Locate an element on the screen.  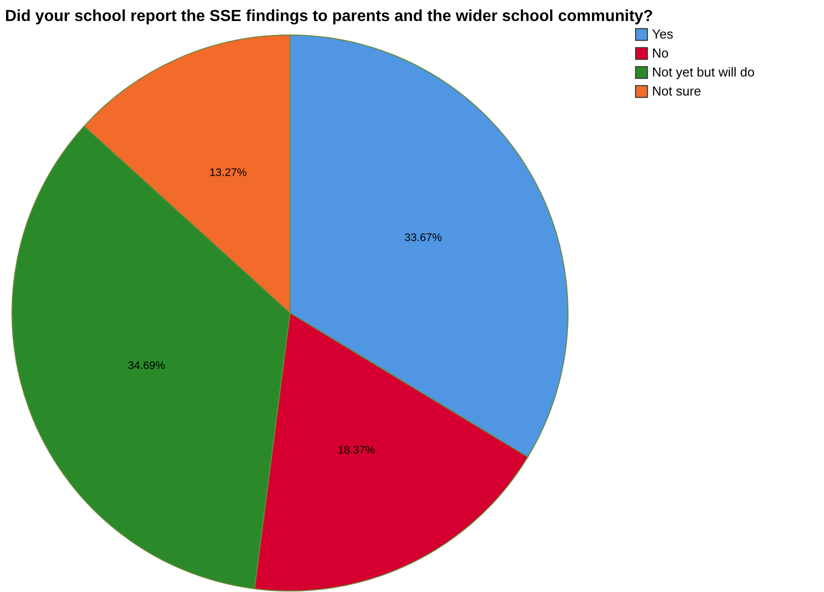
legend-label: Yes is located at coordinates (663, 34).